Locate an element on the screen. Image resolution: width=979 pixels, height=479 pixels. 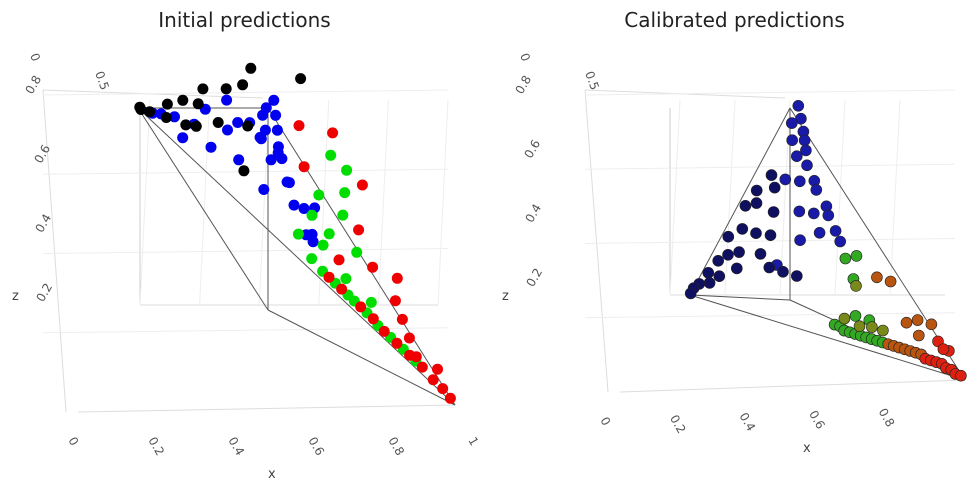
chart-title: Calibrated predictions is located at coordinates (734, 20).